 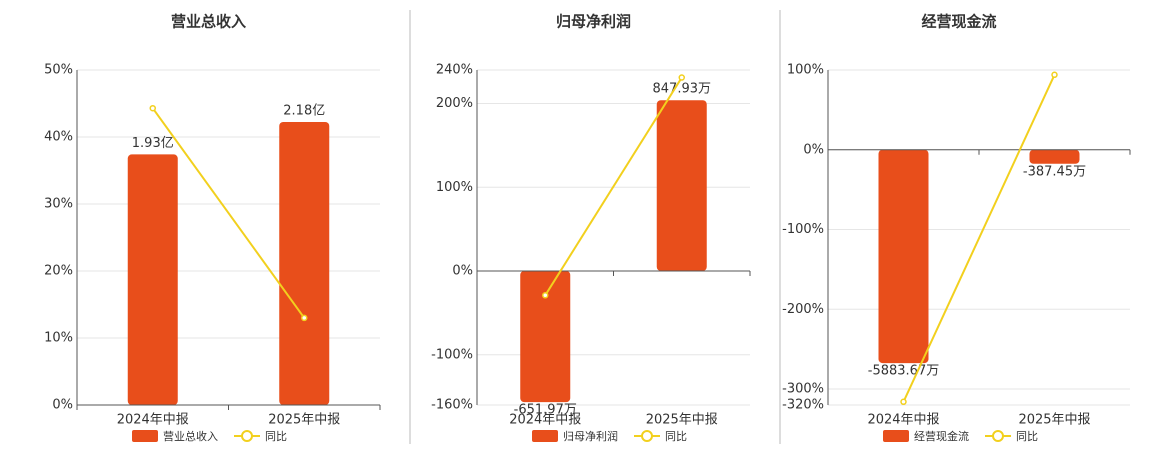 What do you see at coordinates (590, 436) in the screenshot?
I see `legend-label: 归母净利润` at bounding box center [590, 436].